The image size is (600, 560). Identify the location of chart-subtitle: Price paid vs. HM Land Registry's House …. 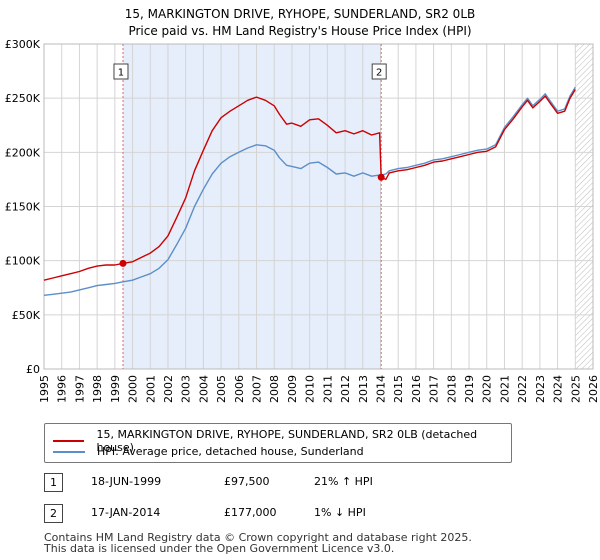
(300, 31).